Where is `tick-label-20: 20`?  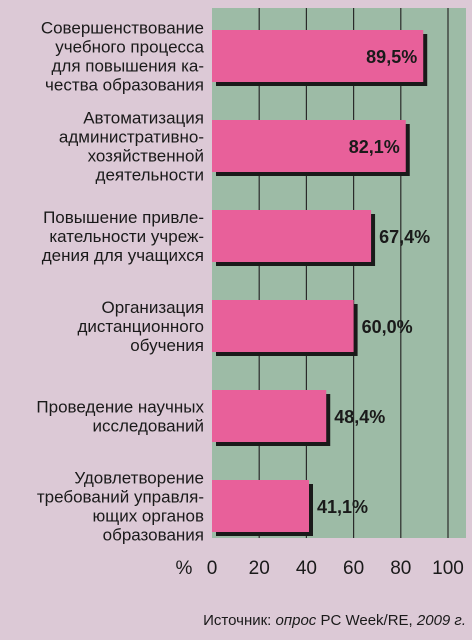 tick-label-20: 20 is located at coordinates (259, 568).